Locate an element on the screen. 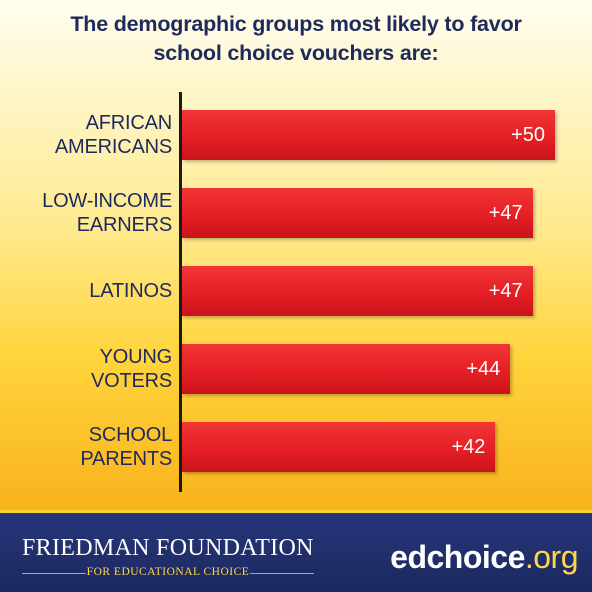 The image size is (592, 592). website-link: edchoice.org is located at coordinates (484, 557).